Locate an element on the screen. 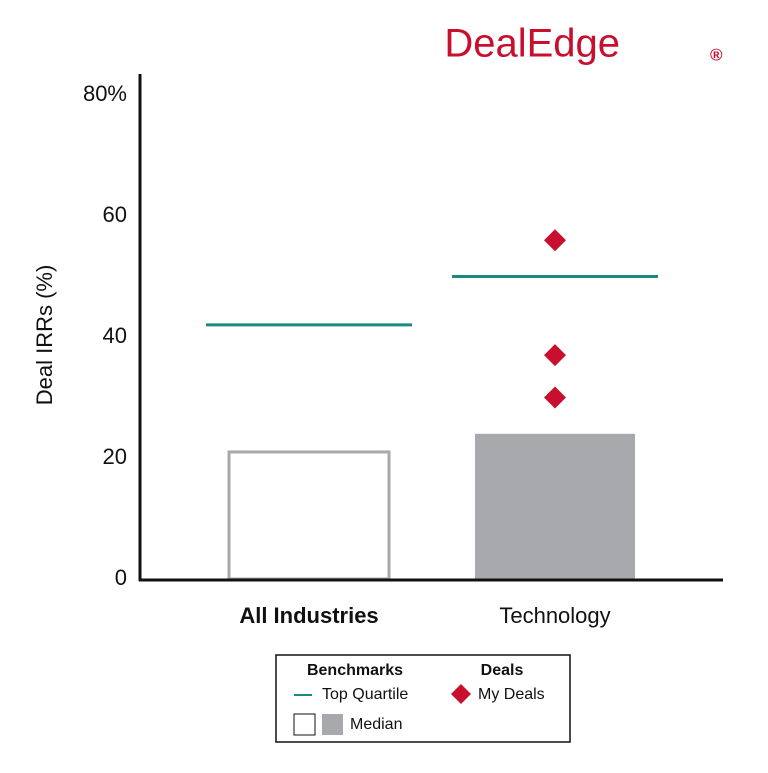 This screenshot has width=768, height=773. x-tick-label: Technology is located at coordinates (554, 615).